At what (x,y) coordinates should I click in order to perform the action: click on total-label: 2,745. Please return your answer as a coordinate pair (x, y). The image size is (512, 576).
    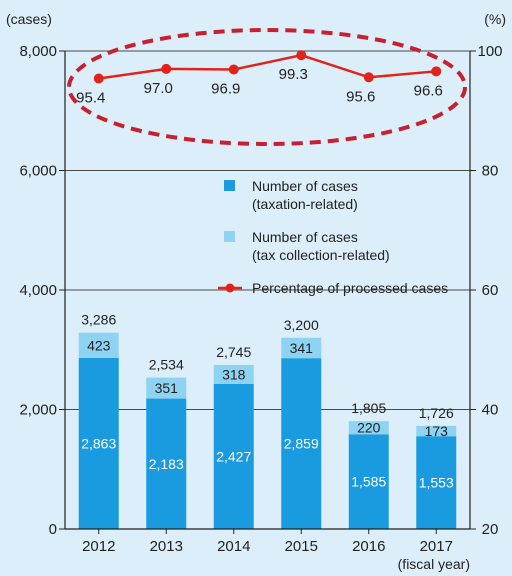
    Looking at the image, I should click on (233, 352).